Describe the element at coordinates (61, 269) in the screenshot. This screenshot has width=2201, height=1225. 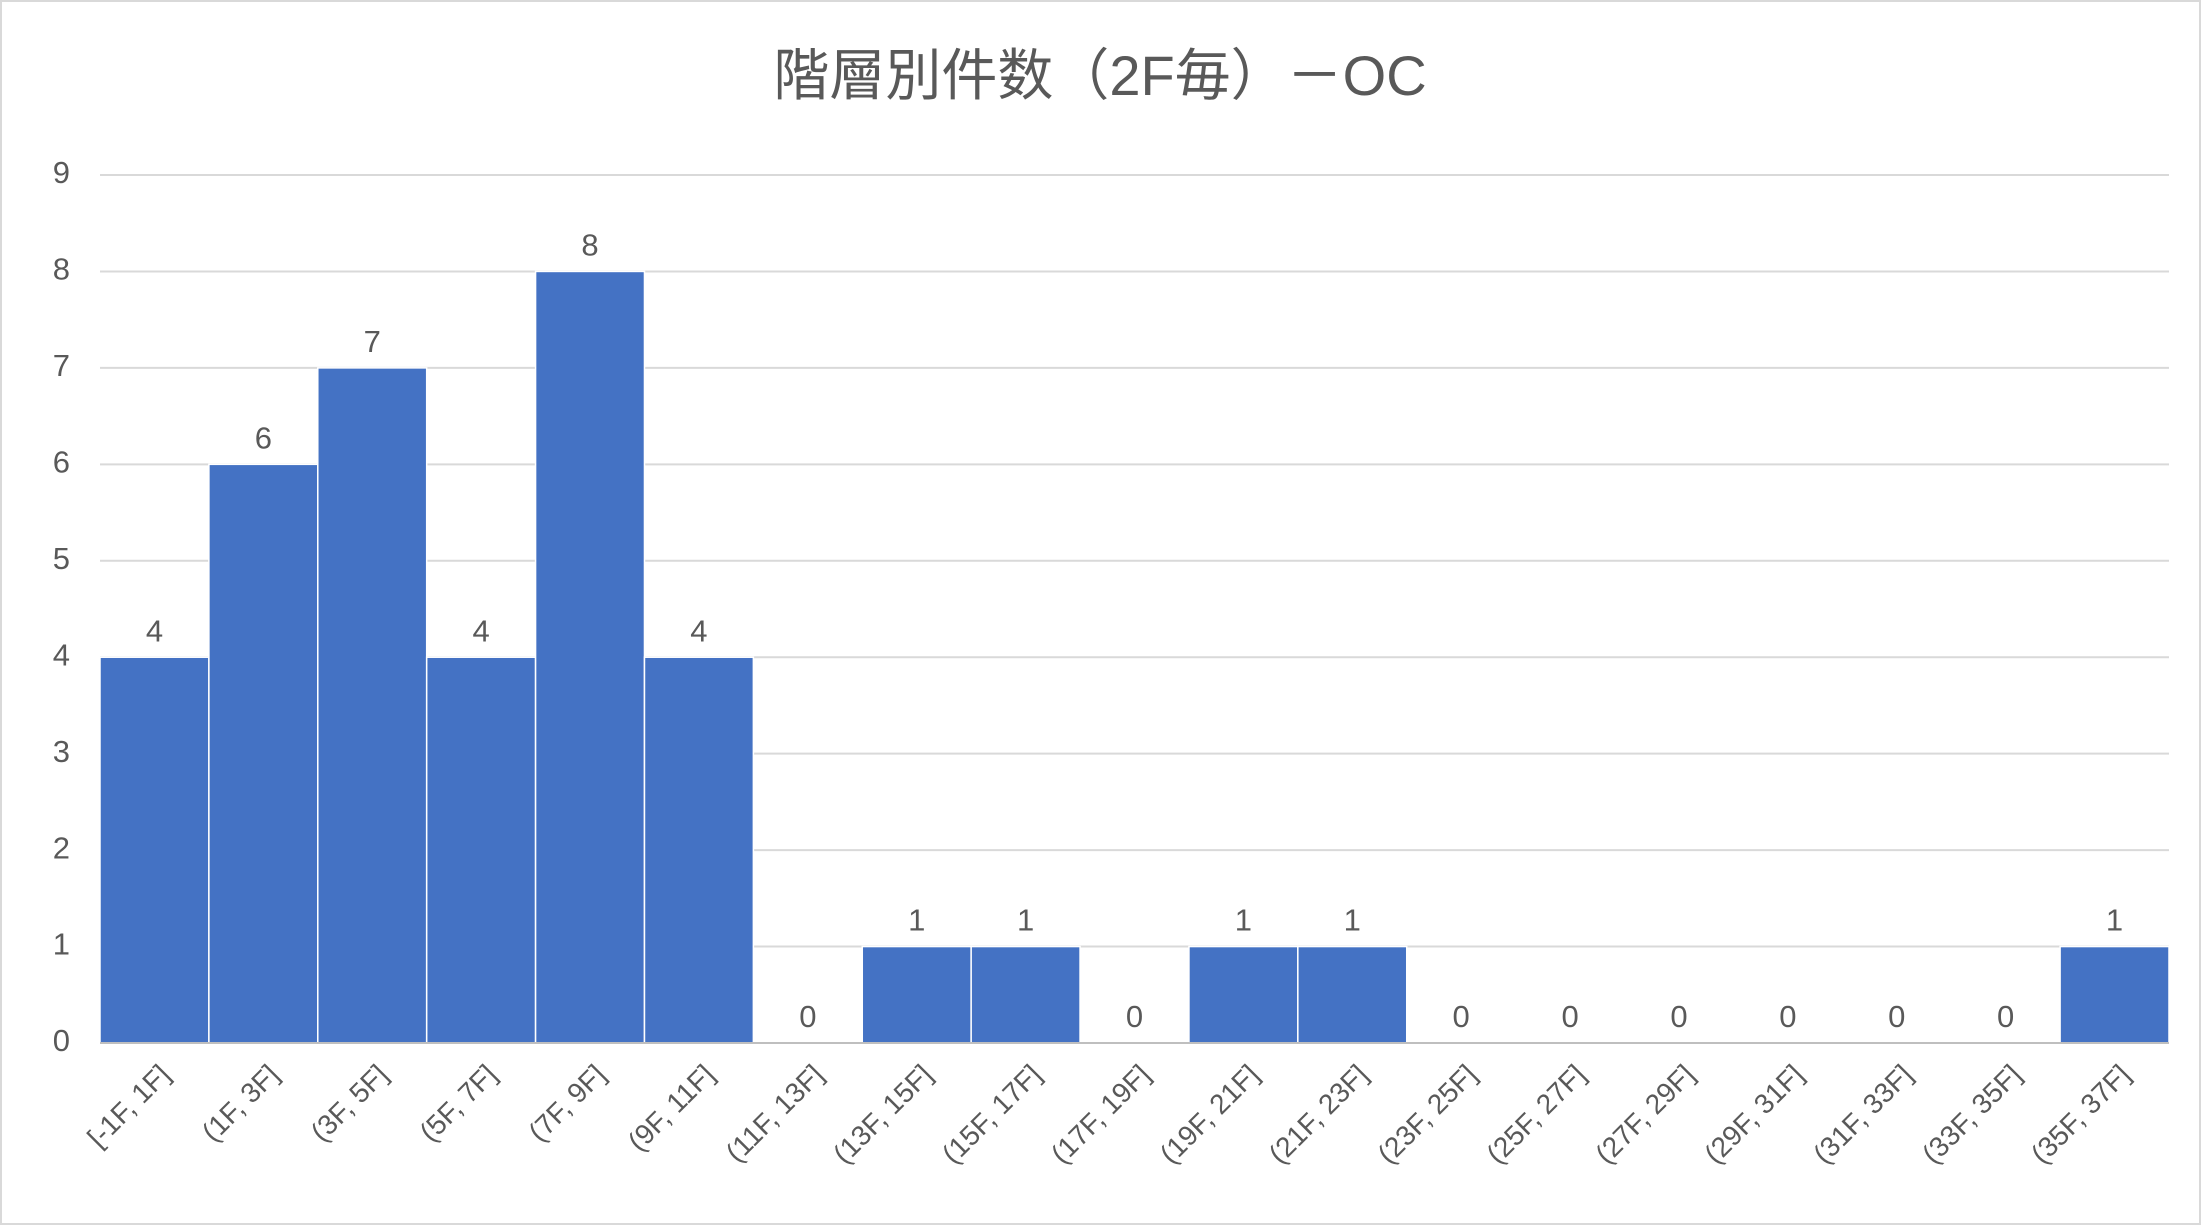
I see `y-tick-label: 8` at that location.